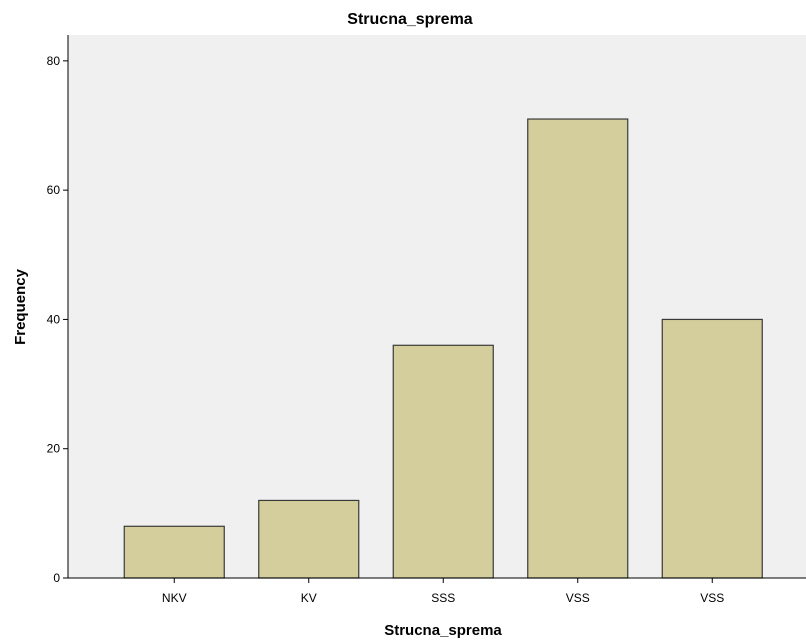  I want to click on y-axis-ticks: 0 20 40 60 80, so click(57, 319).